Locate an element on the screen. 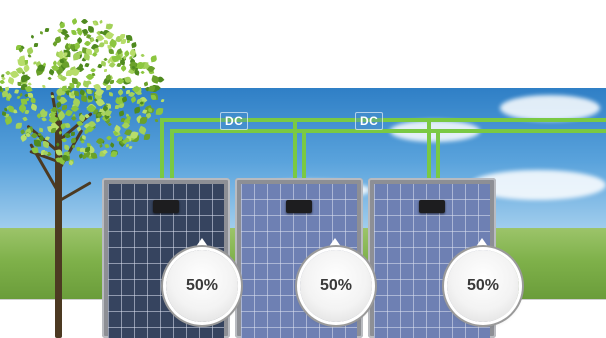 The image size is (606, 338). efficiency-bubble-1: 50% is located at coordinates (202, 286).